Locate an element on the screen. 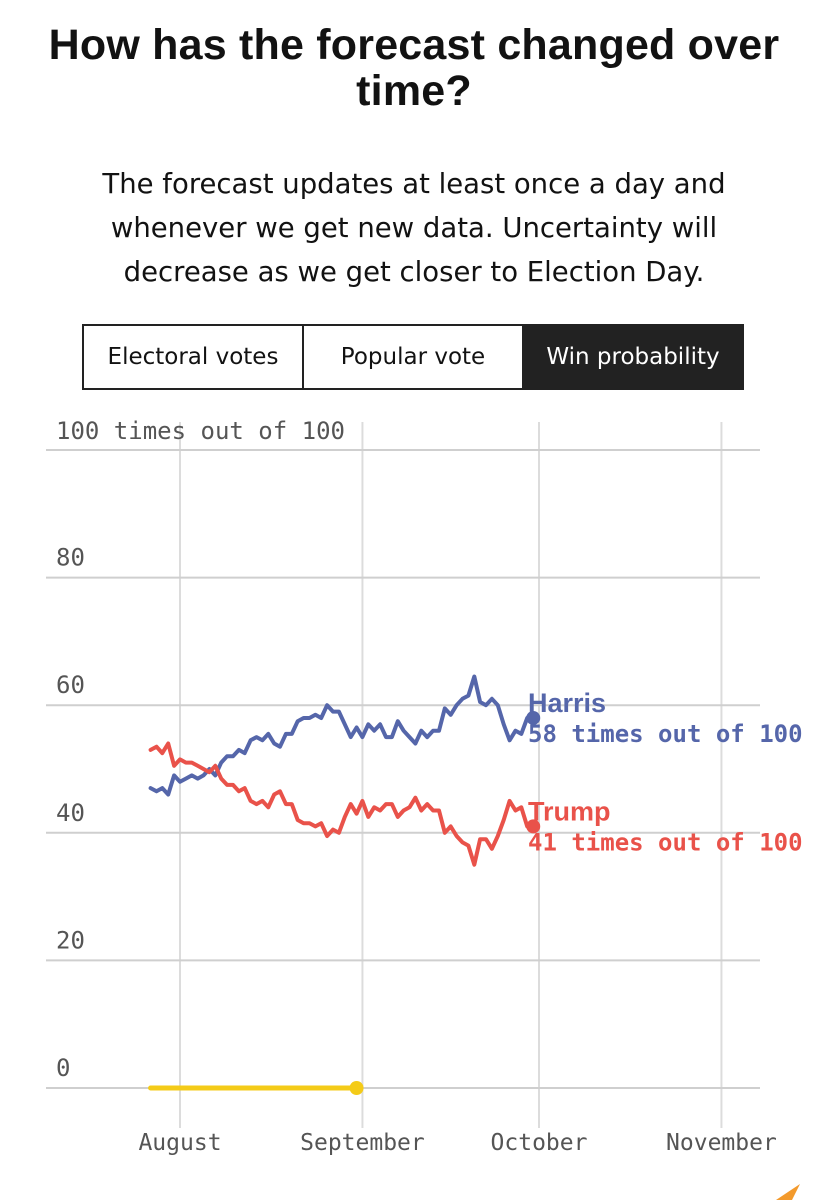  series-value-harris: 58 times out of 100 is located at coordinates (665, 734).